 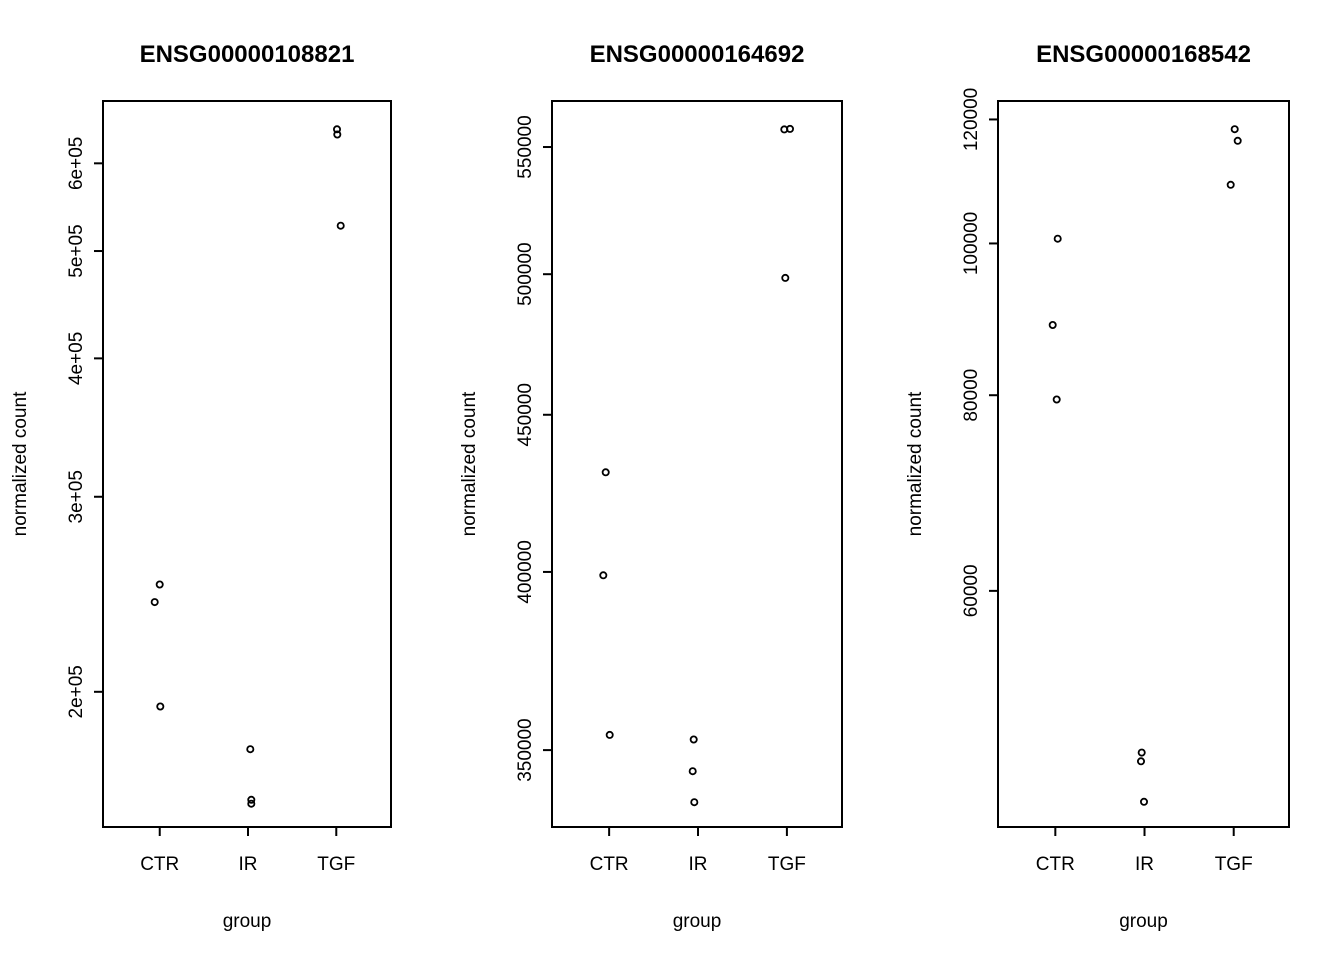 What do you see at coordinates (525, 414) in the screenshot?
I see `y-tick-label: 450000` at bounding box center [525, 414].